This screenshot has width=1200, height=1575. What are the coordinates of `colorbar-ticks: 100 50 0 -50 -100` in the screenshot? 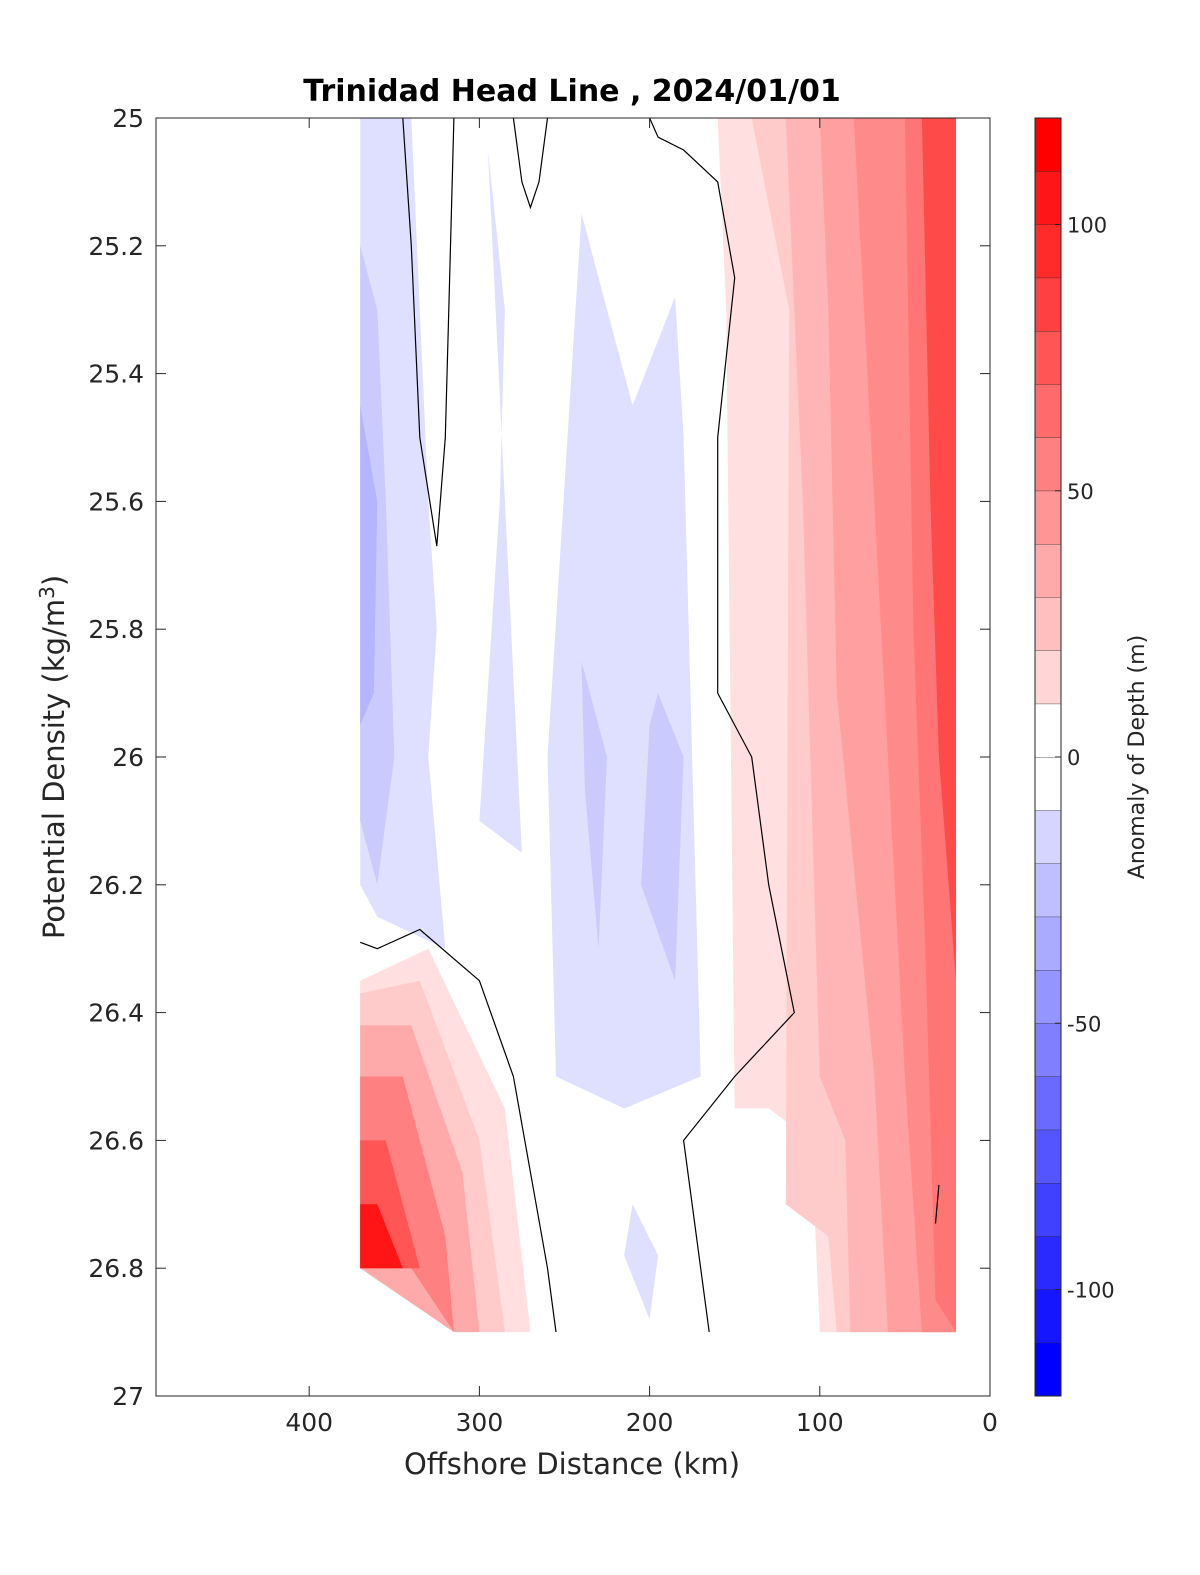 It's located at (1085, 758).